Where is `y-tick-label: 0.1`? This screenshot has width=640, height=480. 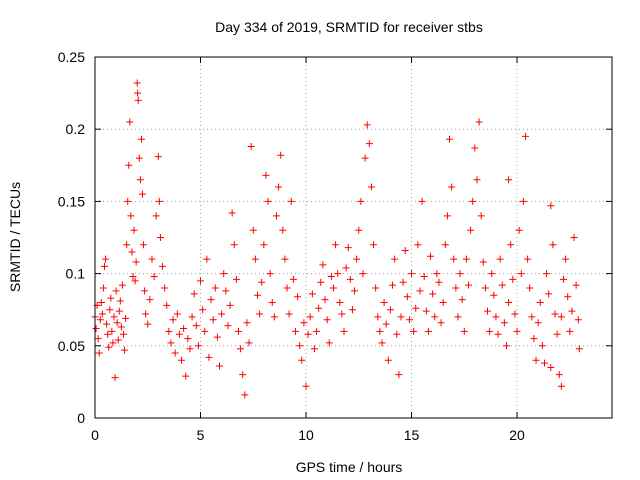
y-tick-label: 0.1 is located at coordinates (76, 274).